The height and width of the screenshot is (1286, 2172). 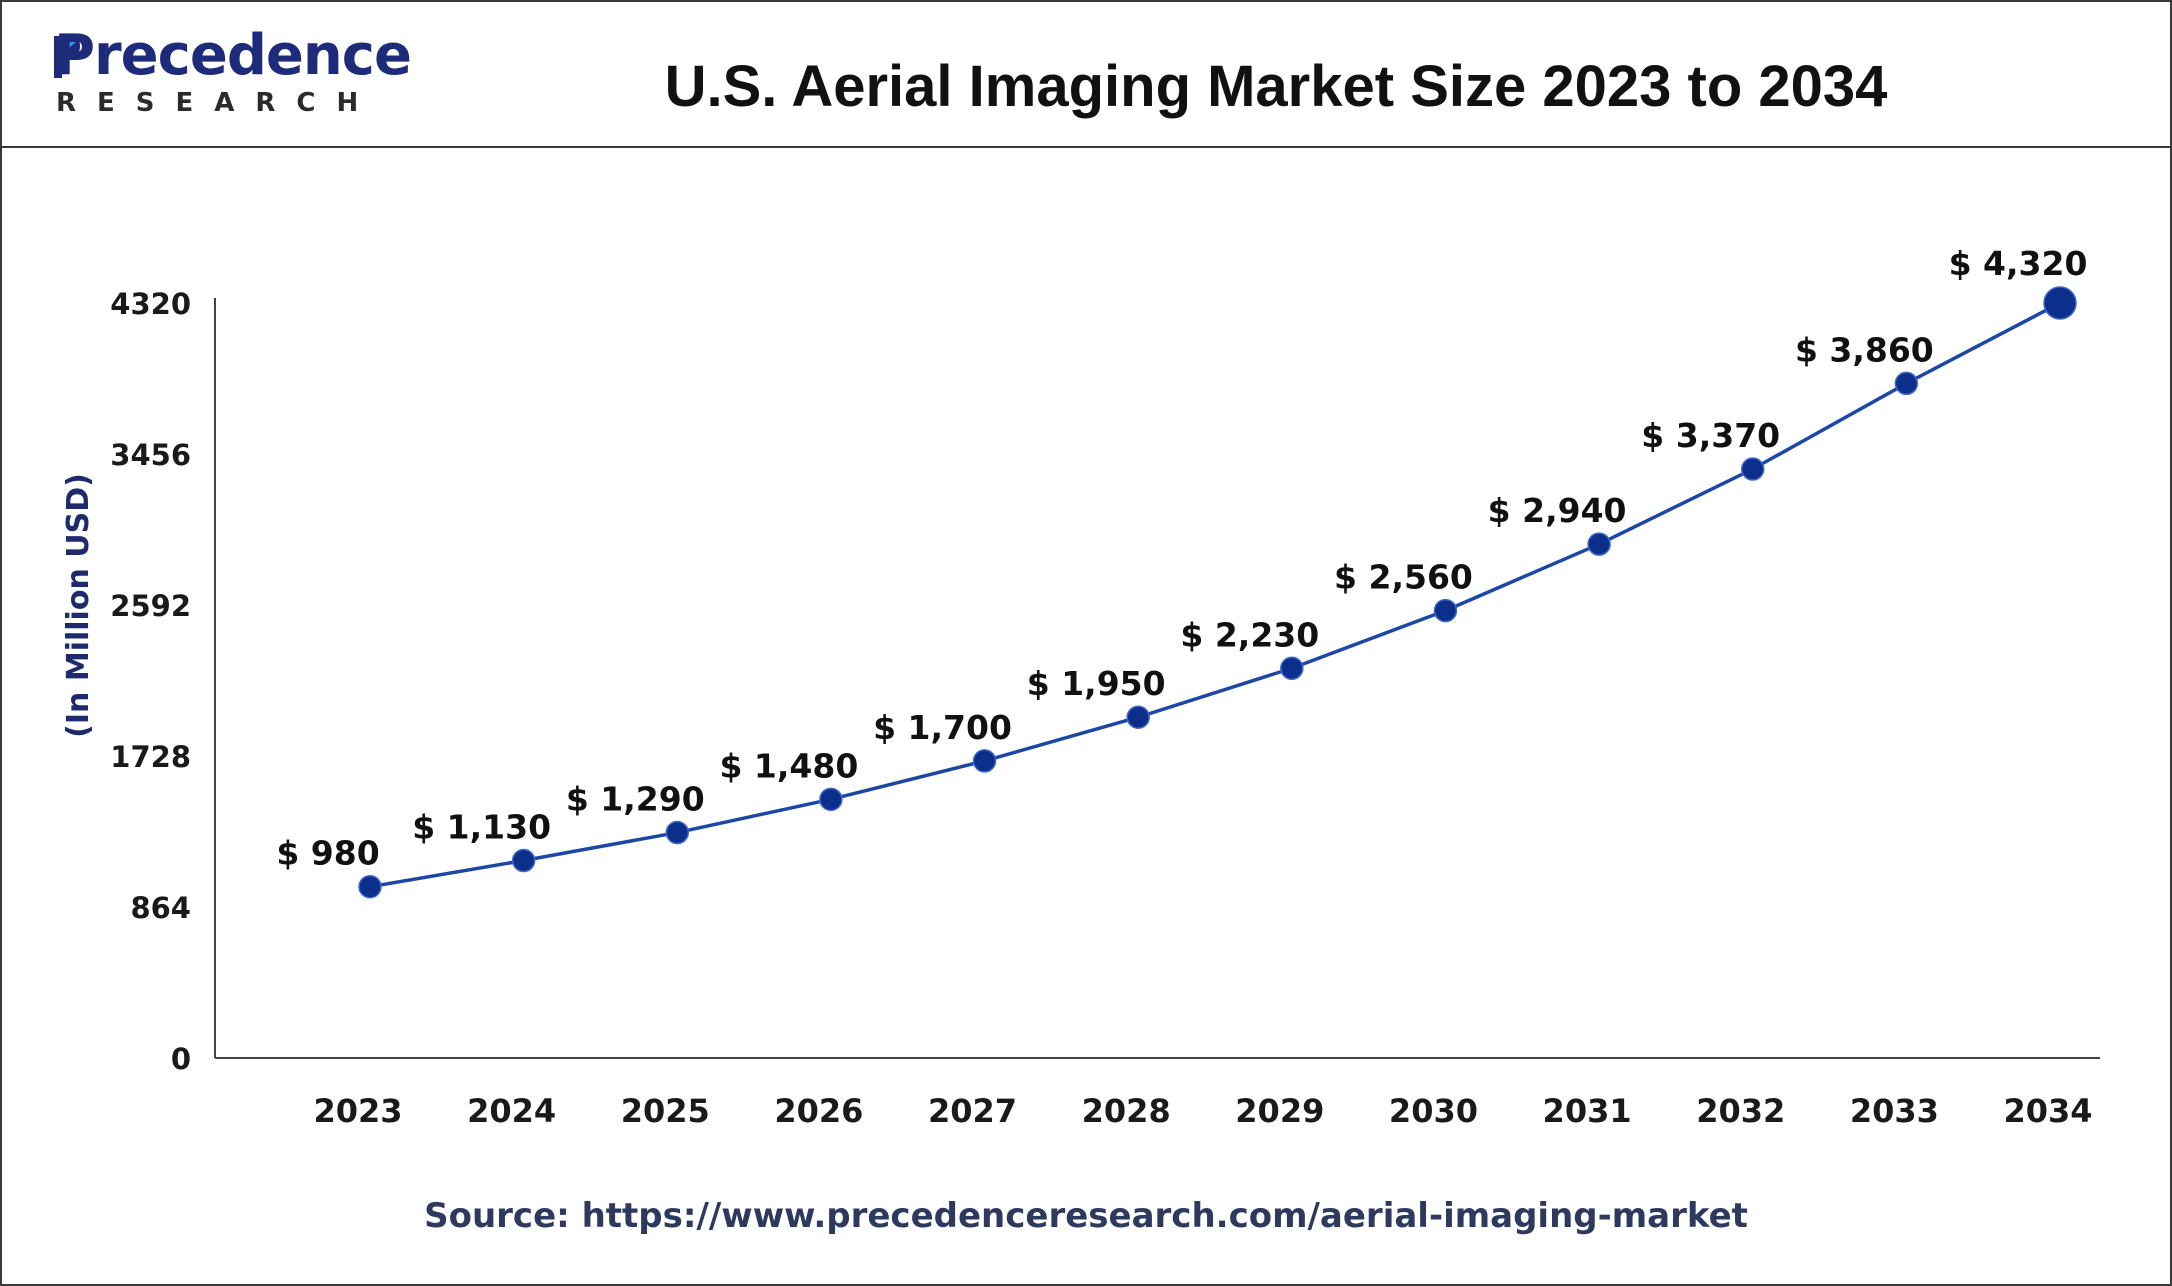 I want to click on x-tick-label: 2027, so click(x=972, y=1111).